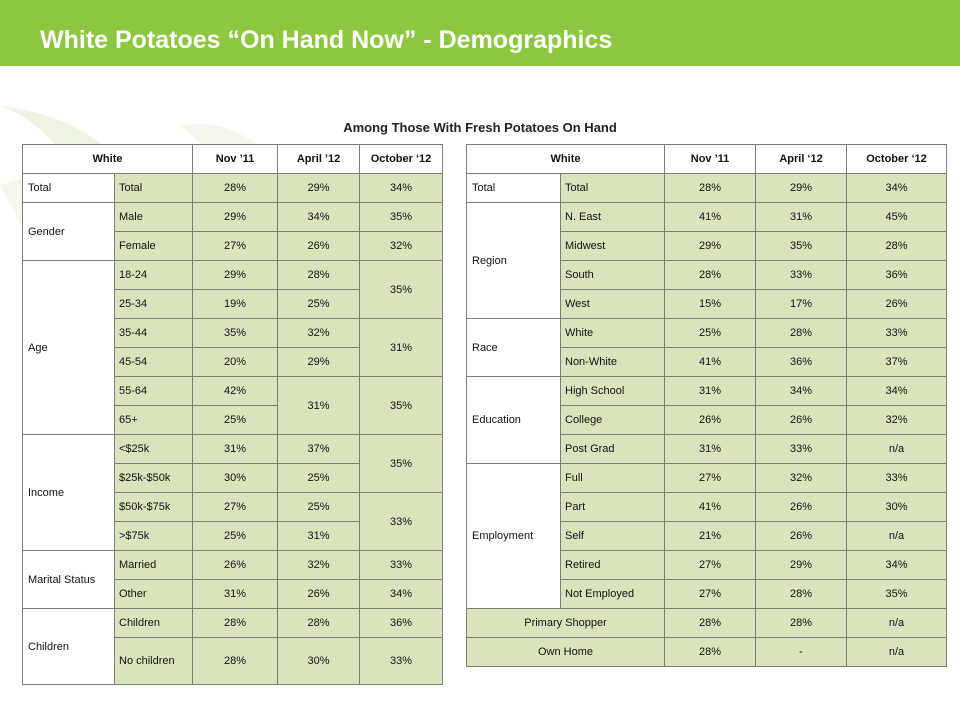 This screenshot has width=960, height=720. I want to click on row-label: West, so click(612, 304).